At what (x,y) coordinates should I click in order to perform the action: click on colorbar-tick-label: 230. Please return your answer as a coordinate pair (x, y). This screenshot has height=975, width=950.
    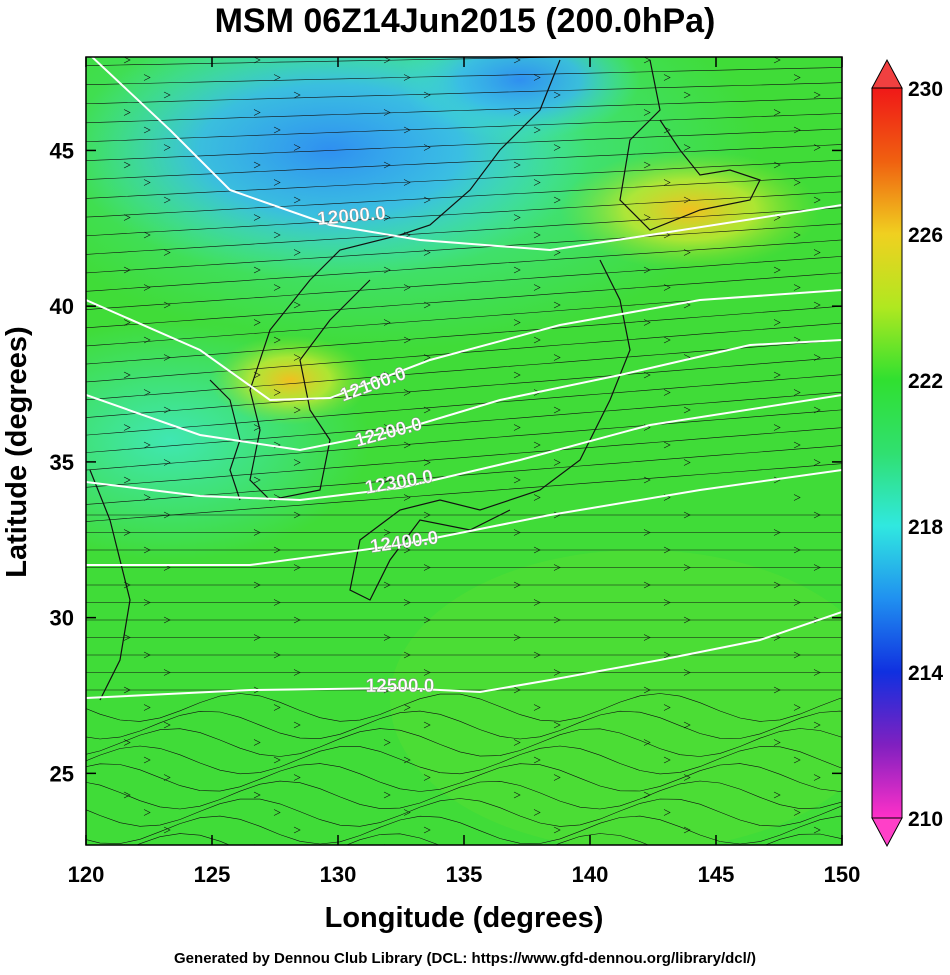
    Looking at the image, I should click on (925, 89).